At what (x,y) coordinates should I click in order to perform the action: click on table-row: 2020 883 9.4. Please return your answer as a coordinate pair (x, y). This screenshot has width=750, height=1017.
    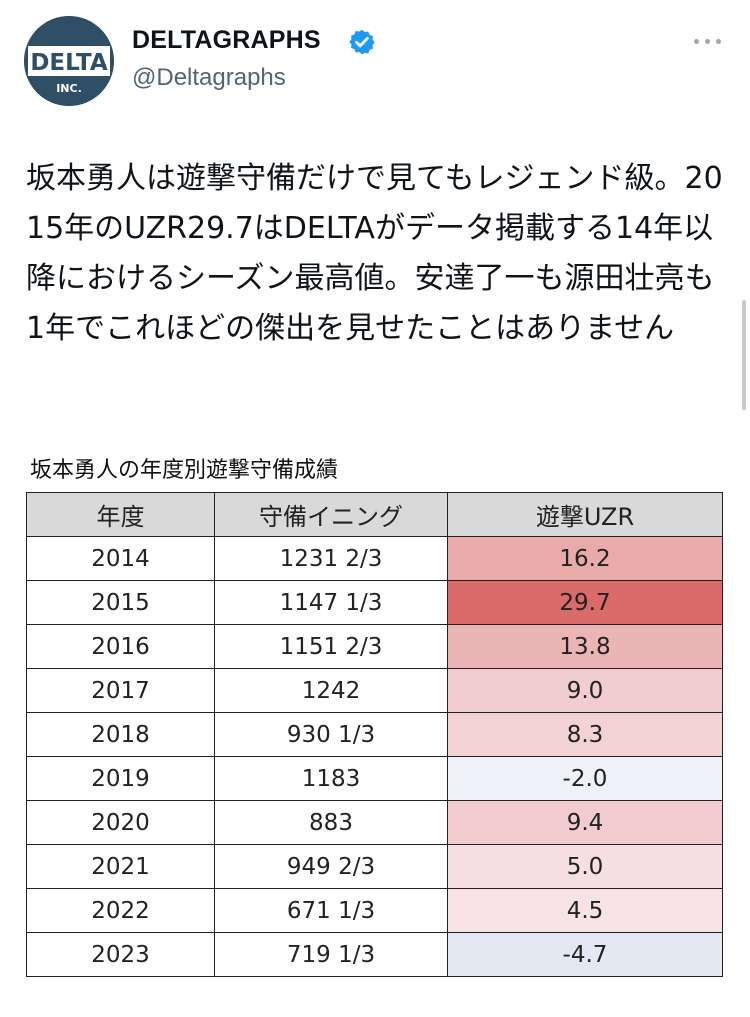
    Looking at the image, I should click on (374, 822).